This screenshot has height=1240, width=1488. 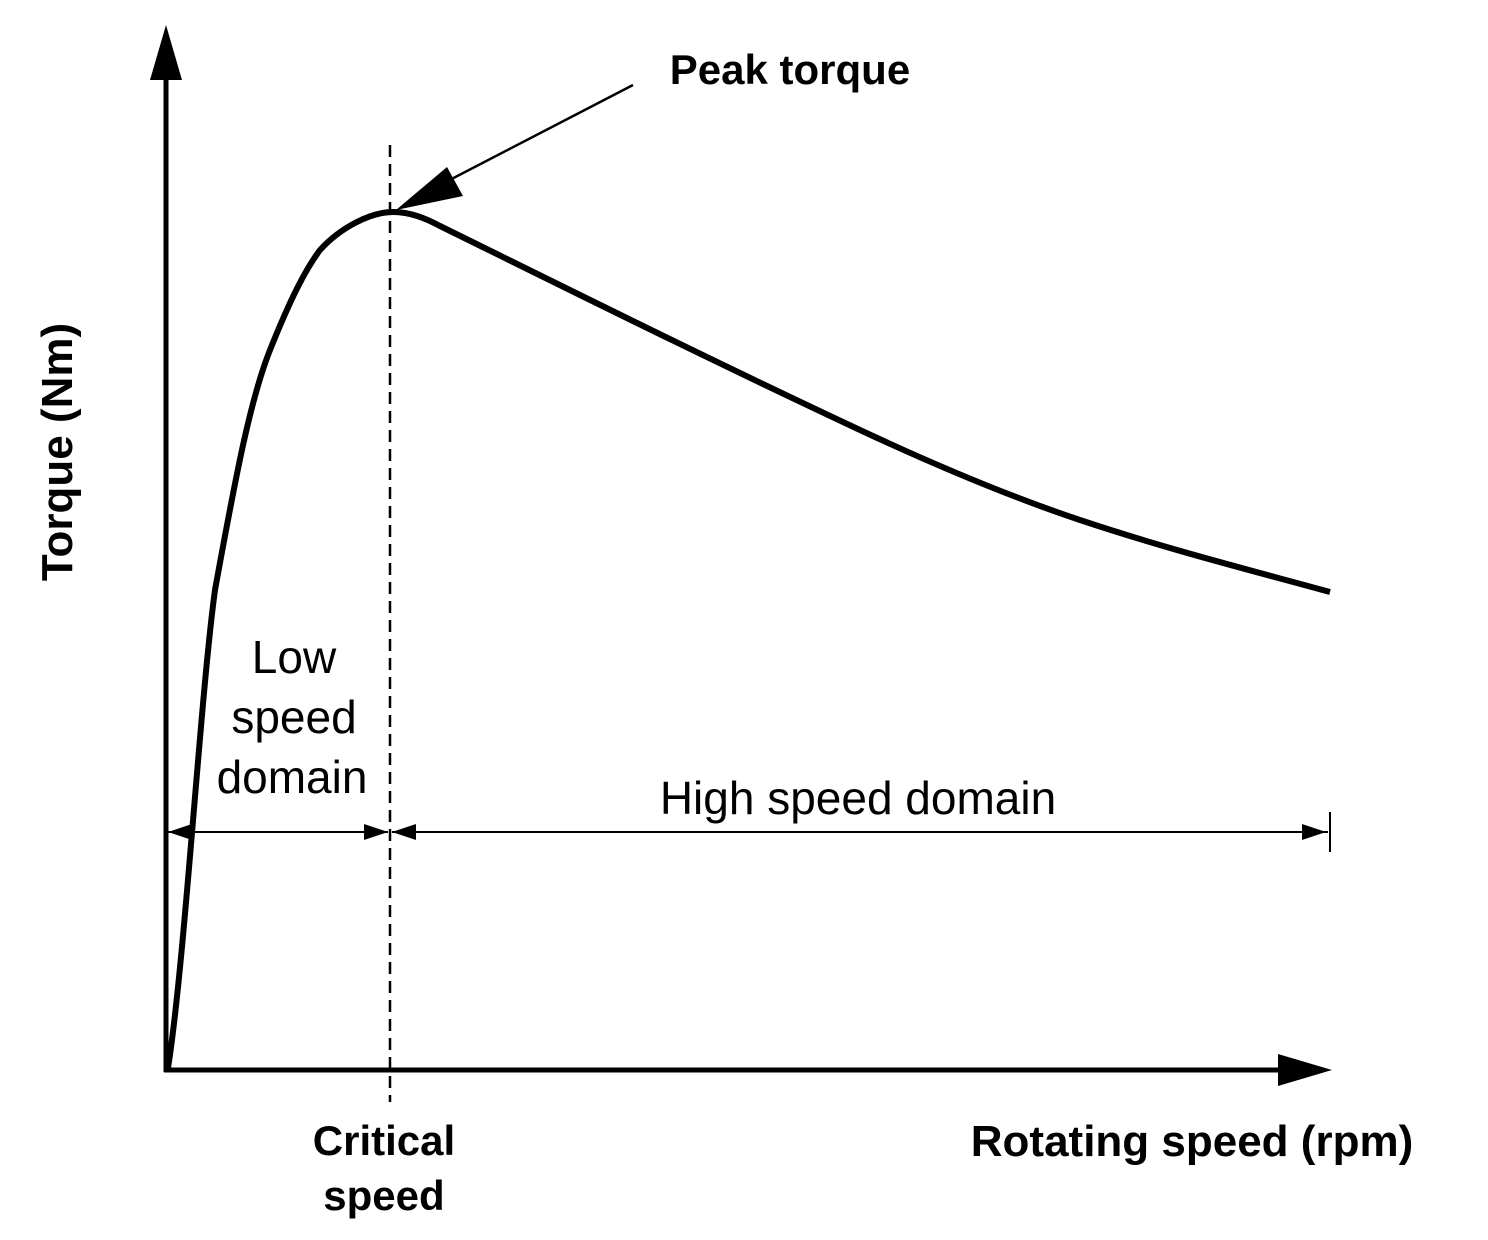 What do you see at coordinates (384, 1140) in the screenshot?
I see `critical-speed-label-line1: Critical` at bounding box center [384, 1140].